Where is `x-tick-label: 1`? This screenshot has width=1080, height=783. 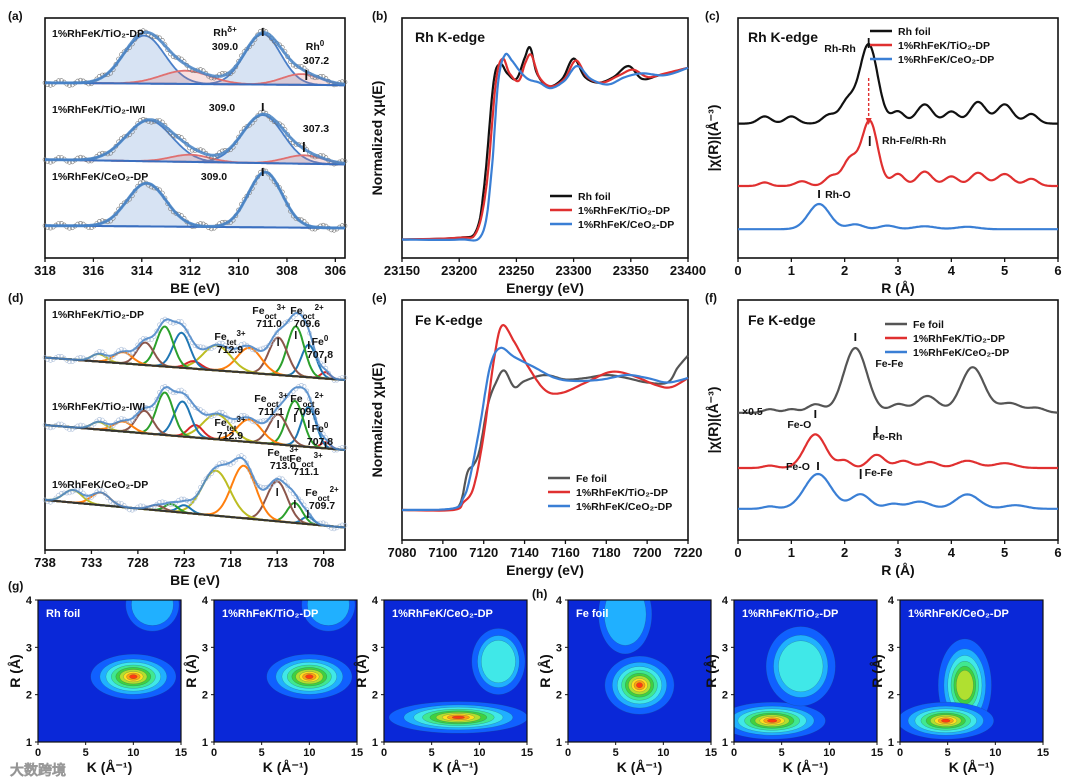 x-tick-label: 1 is located at coordinates (791, 552).